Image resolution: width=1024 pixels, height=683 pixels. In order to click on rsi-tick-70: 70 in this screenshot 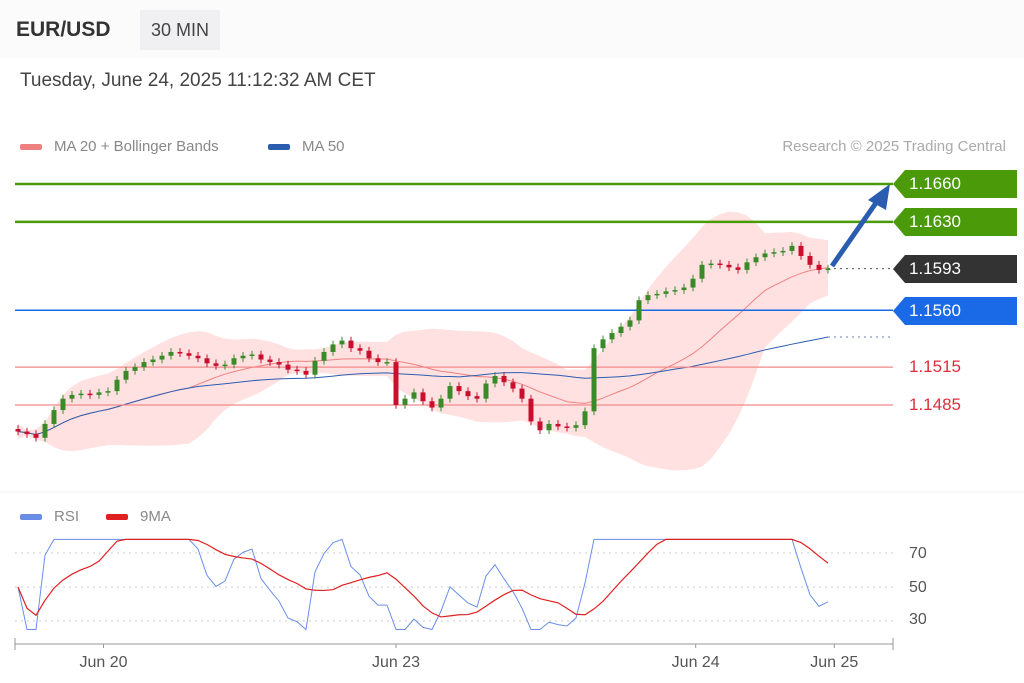, I will do `click(918, 553)`.